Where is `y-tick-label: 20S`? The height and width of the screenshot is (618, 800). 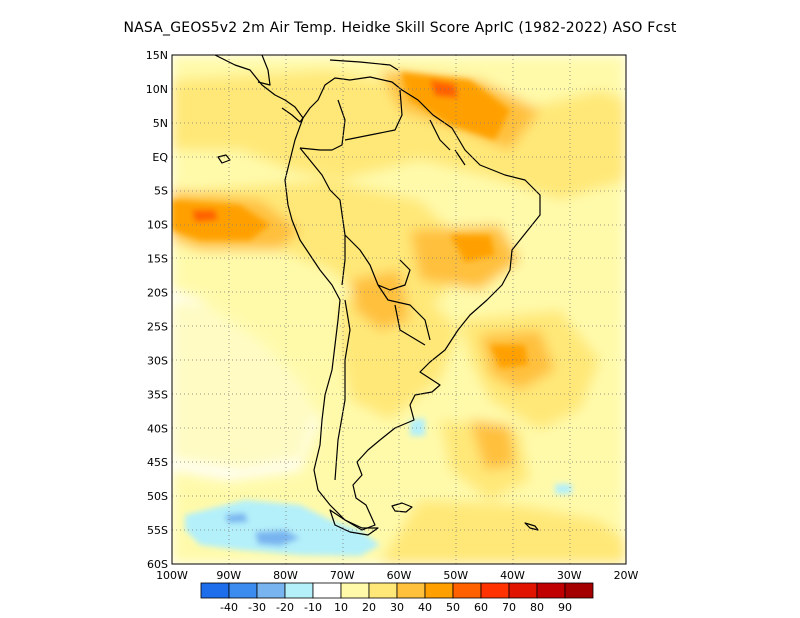
y-tick-label: 20S is located at coordinates (157, 293).